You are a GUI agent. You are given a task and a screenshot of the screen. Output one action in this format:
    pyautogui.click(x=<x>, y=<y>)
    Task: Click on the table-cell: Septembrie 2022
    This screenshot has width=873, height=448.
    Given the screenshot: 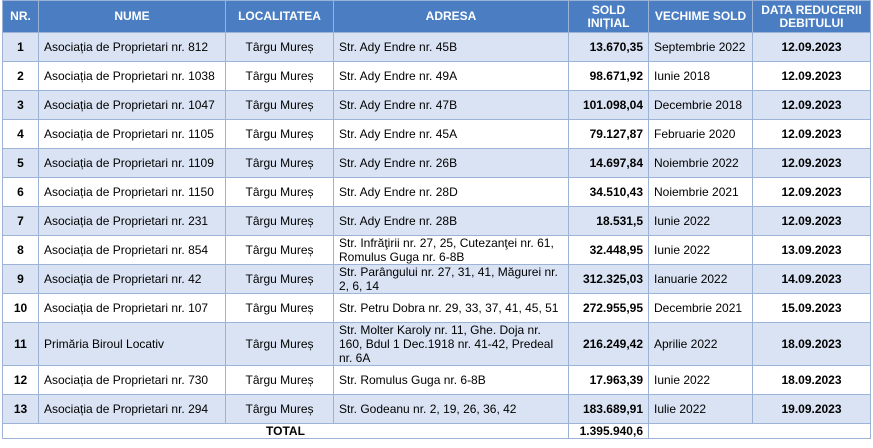 What is the action you would take?
    pyautogui.click(x=700, y=47)
    